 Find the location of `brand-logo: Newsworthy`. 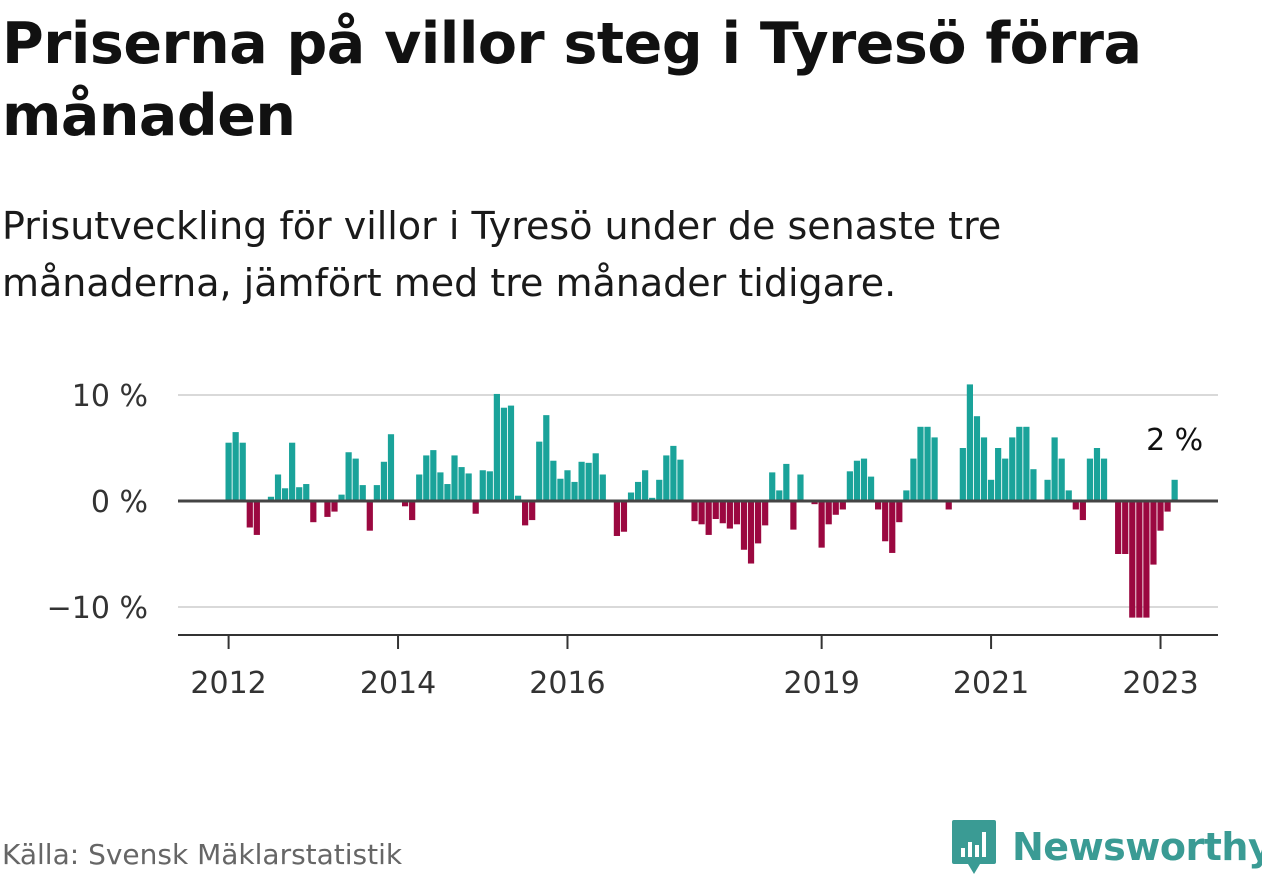

brand-logo: Newsworthy is located at coordinates (1106, 847).